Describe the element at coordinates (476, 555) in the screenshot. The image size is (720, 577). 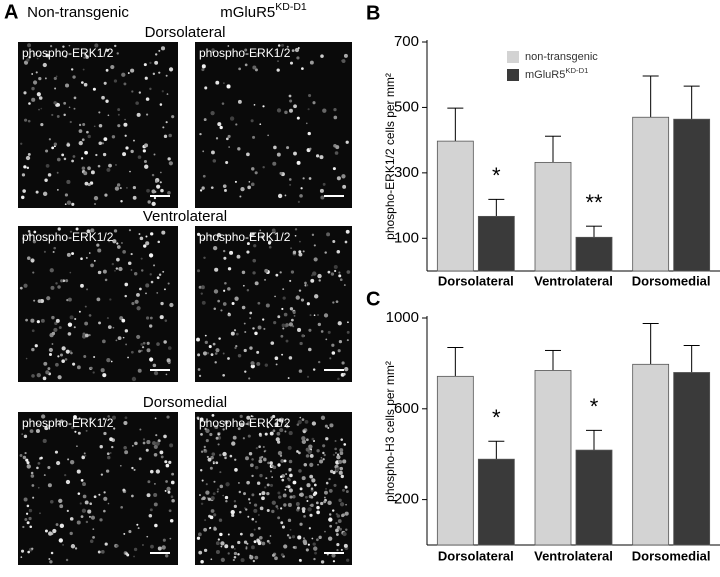
I see `x-tick-label: Dorsolateral` at that location.